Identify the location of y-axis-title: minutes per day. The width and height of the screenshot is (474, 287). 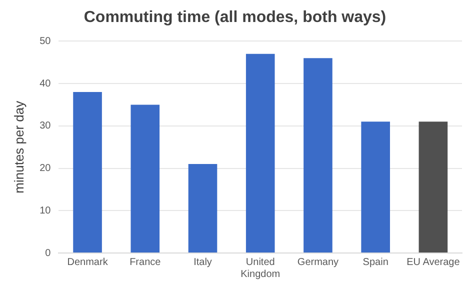
(18, 147).